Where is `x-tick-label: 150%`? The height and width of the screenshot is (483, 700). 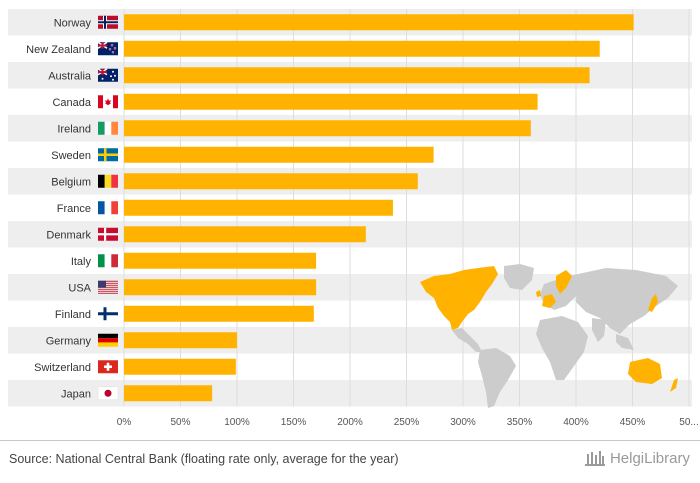
x-tick-label: 150% is located at coordinates (294, 422).